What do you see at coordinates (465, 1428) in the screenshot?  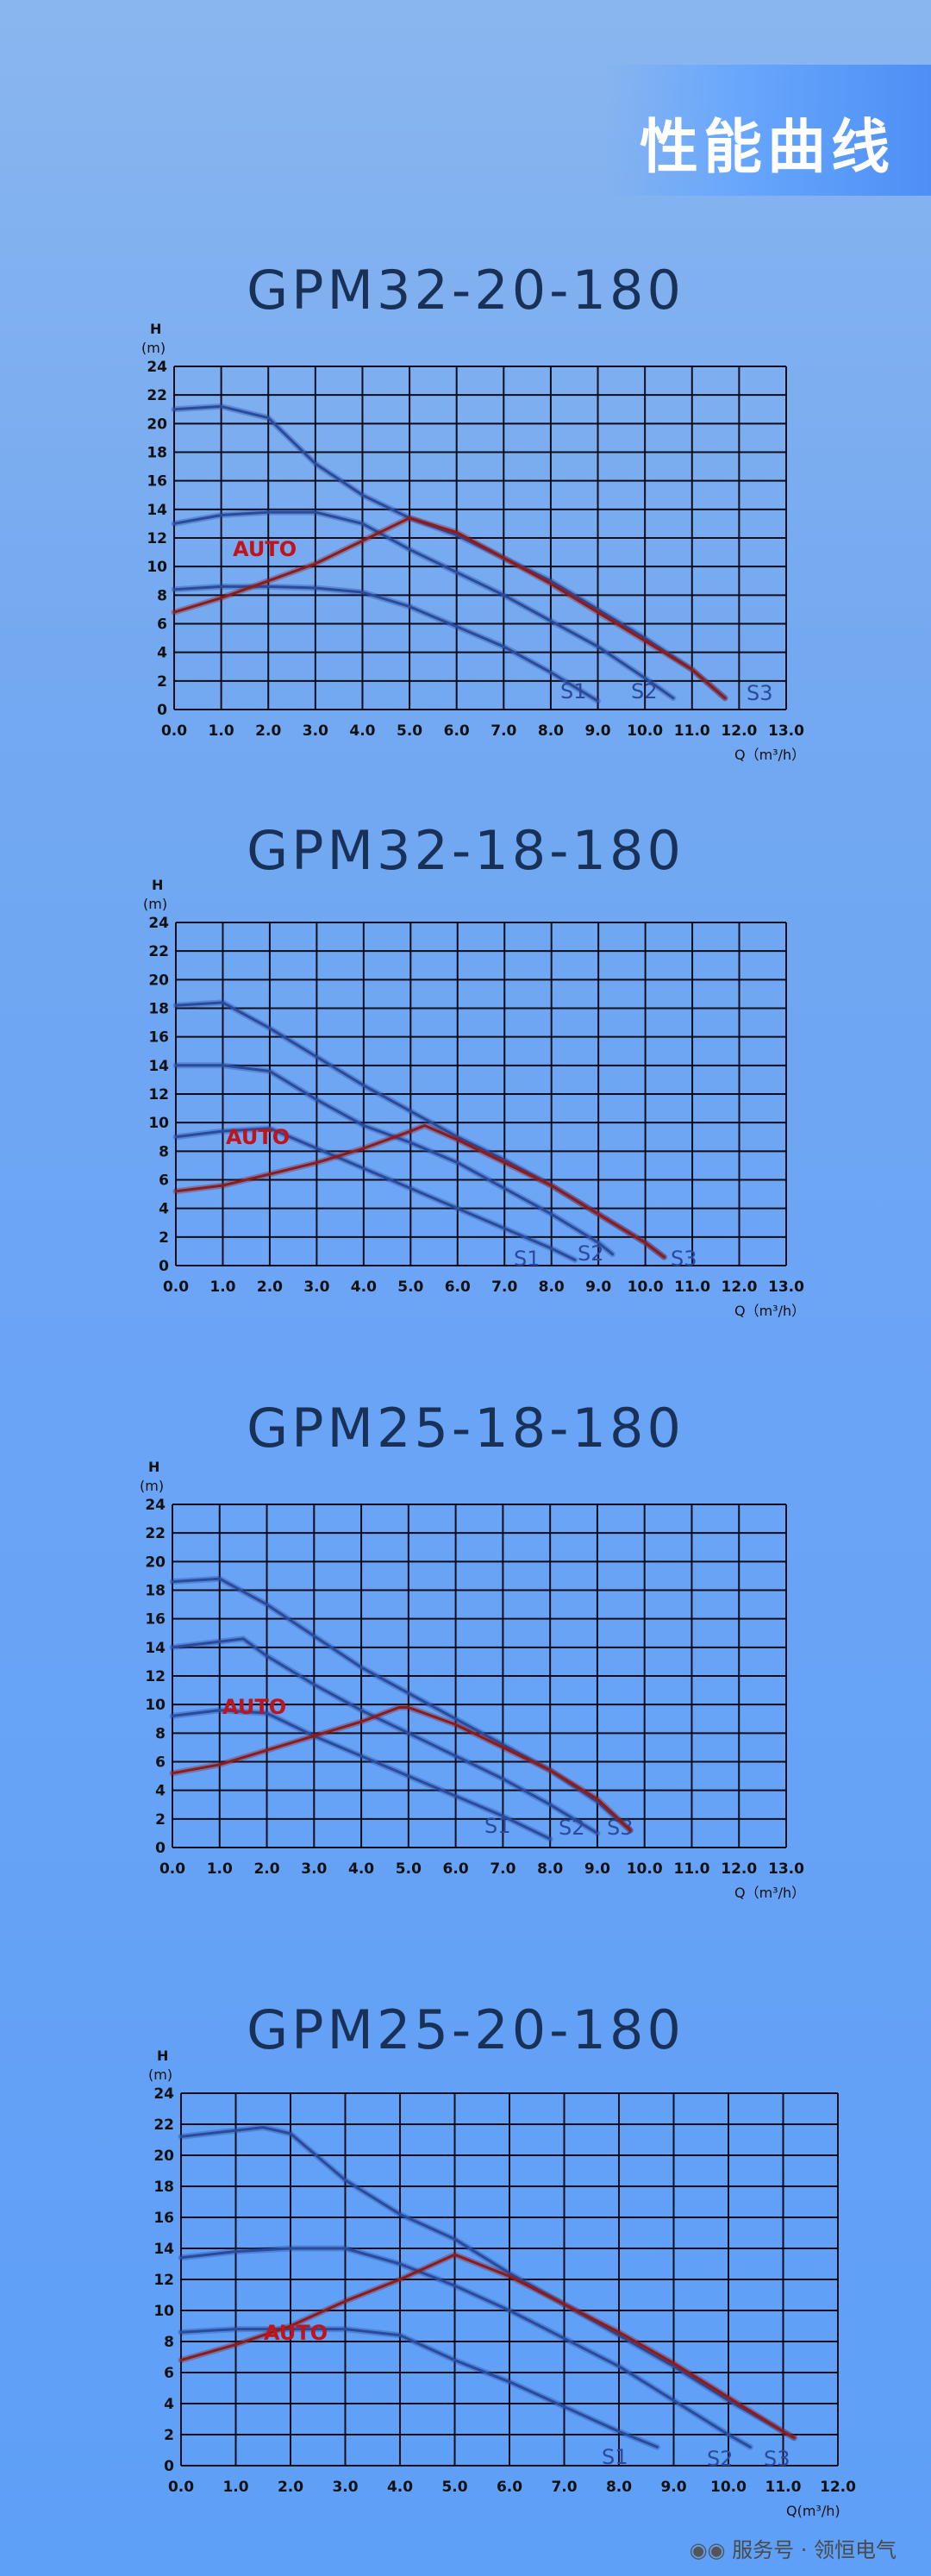 I see `chart-title-3: GPM25-18-180` at bounding box center [465, 1428].